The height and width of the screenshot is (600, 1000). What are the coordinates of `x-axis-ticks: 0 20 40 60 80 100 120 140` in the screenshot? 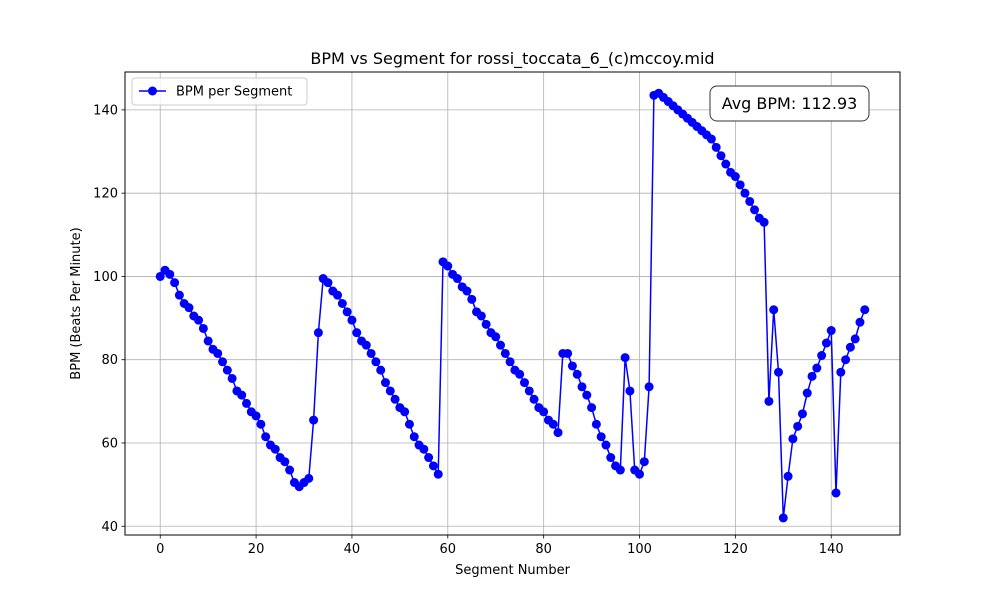 It's located at (500, 546).